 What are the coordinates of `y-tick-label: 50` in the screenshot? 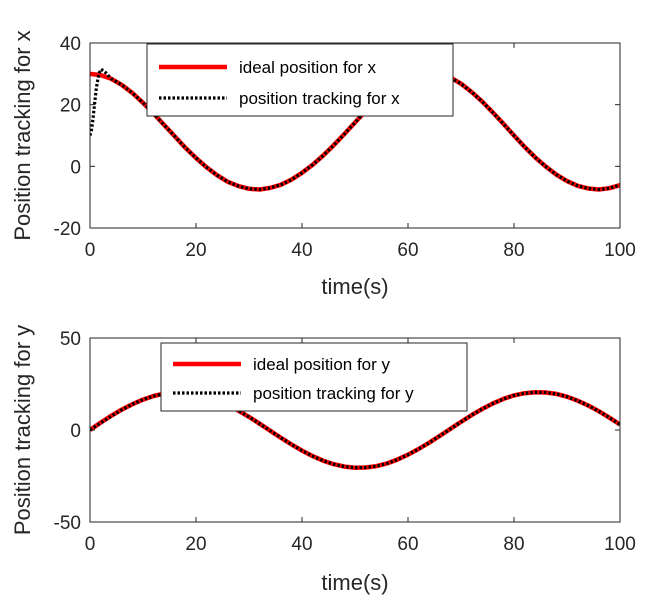 It's located at (70, 339).